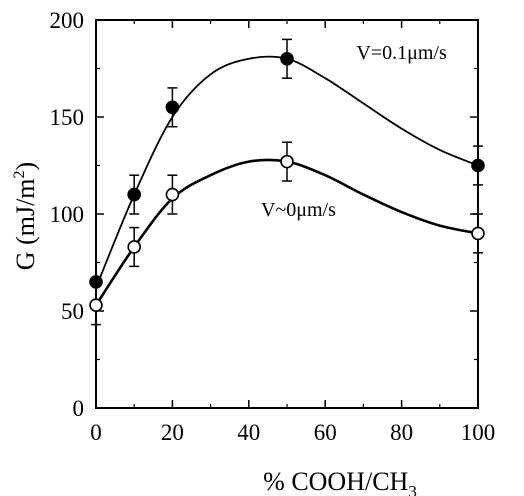 The width and height of the screenshot is (524, 496). What do you see at coordinates (19, 174) in the screenshot?
I see `y-axis-title-superscript: 2` at bounding box center [19, 174].